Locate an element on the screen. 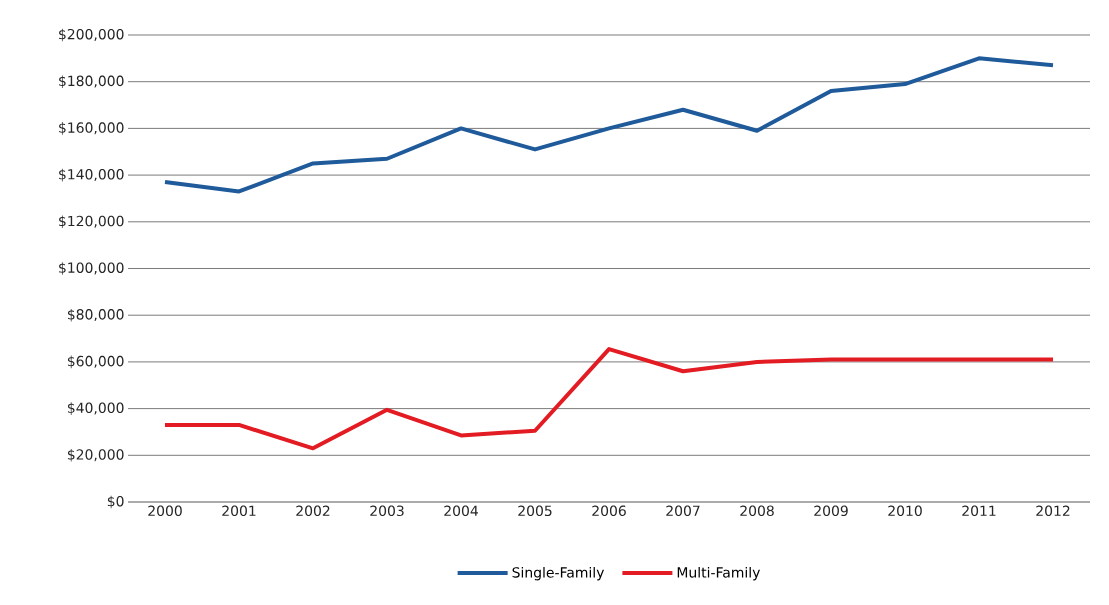 The width and height of the screenshot is (1109, 605). y-tick-label: $80,000 is located at coordinates (95, 315).